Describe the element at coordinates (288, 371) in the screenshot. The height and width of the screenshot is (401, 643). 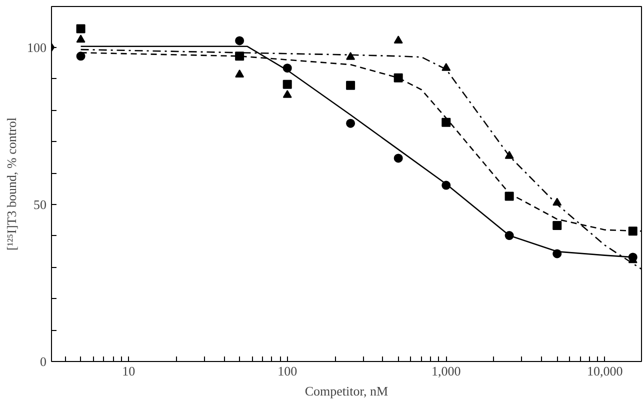
I see `x-tick-label: 100` at that location.